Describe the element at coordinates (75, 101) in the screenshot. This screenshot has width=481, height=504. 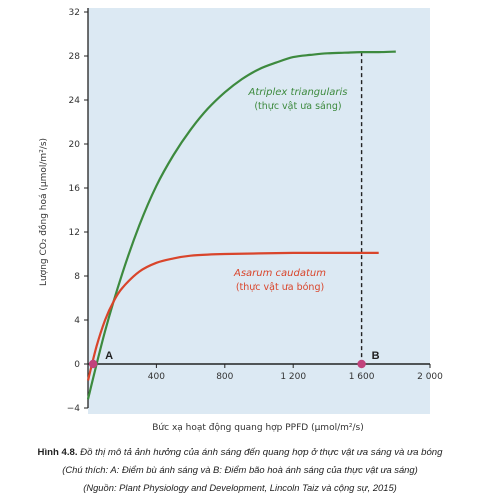
I see `y-tick-label: 24` at that location.